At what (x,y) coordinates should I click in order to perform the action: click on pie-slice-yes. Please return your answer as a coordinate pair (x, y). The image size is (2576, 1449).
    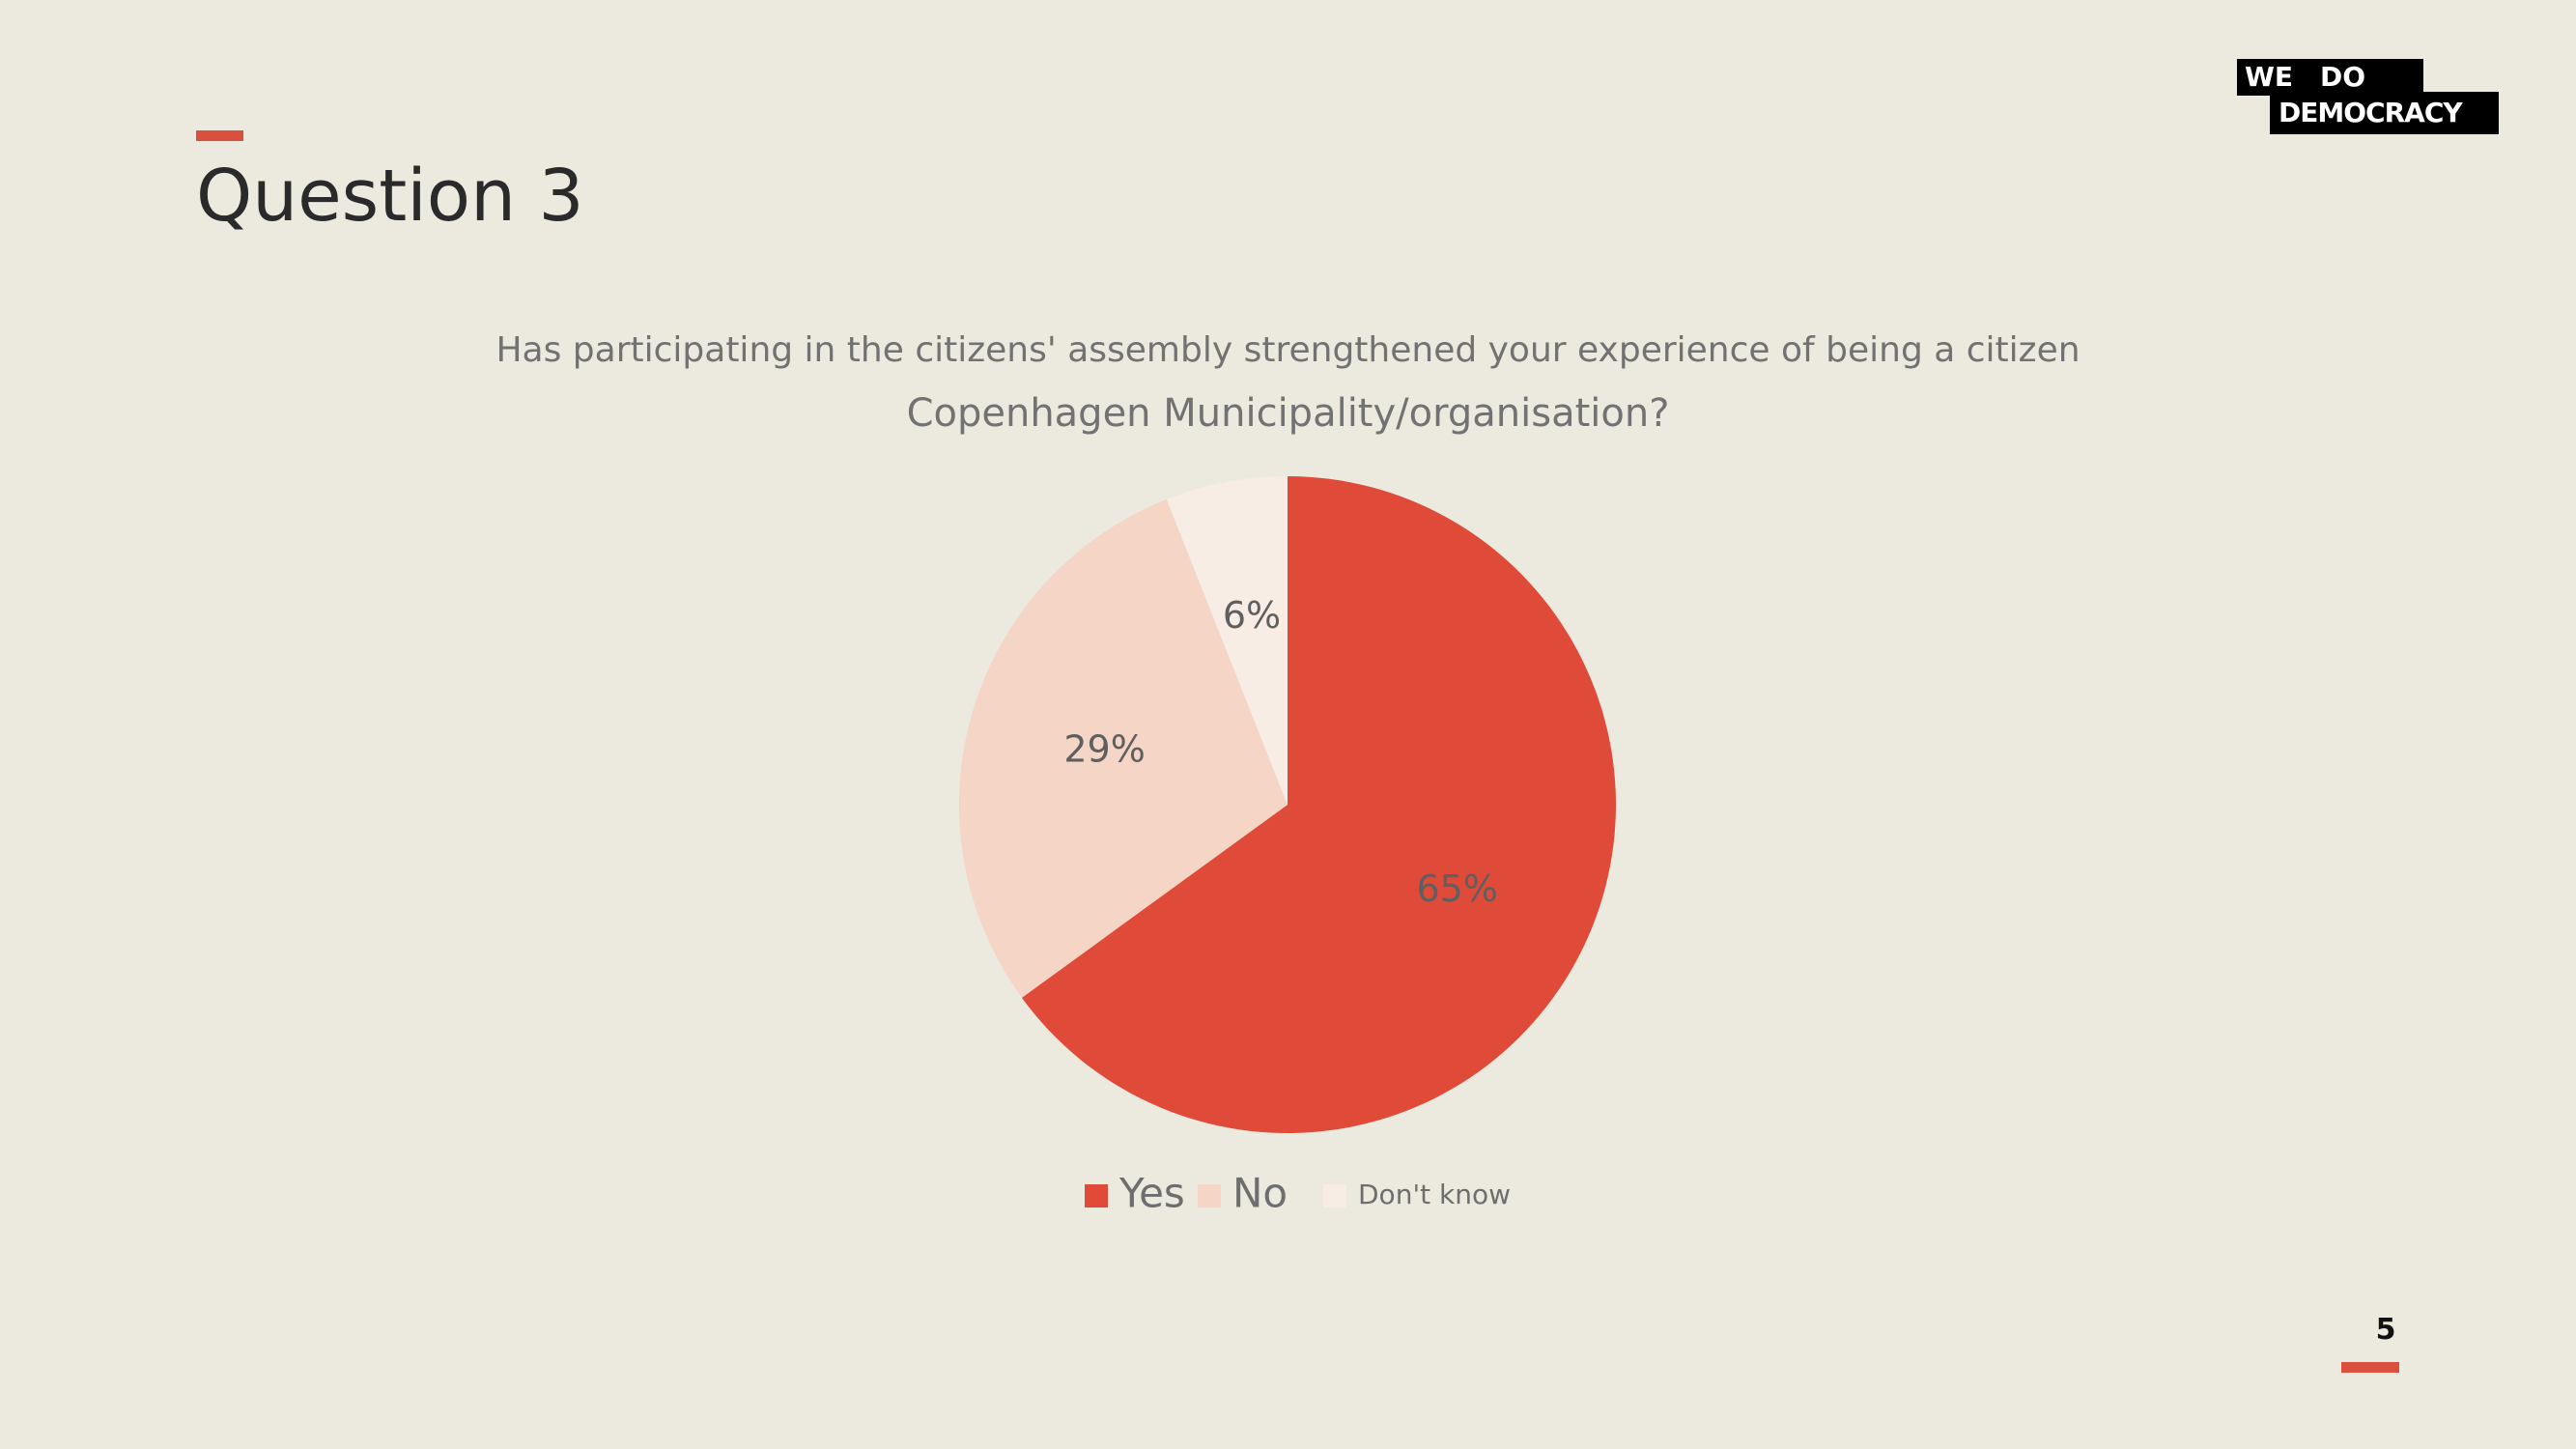
    Looking at the image, I should click on (1318, 804).